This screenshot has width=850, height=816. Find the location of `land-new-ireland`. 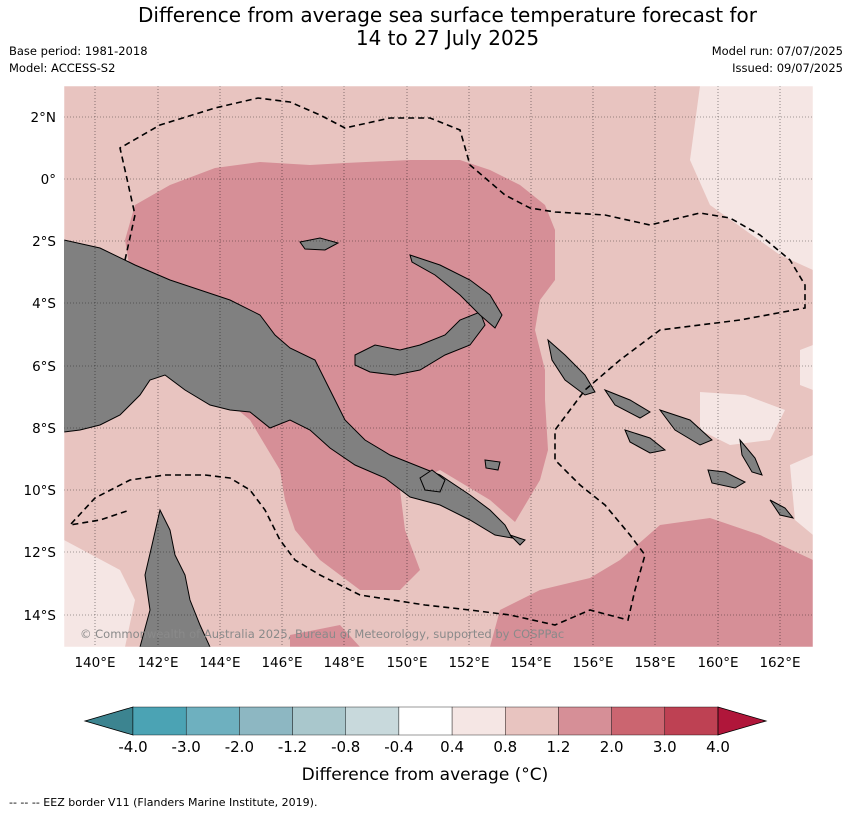

land-new-ireland is located at coordinates (456, 291).